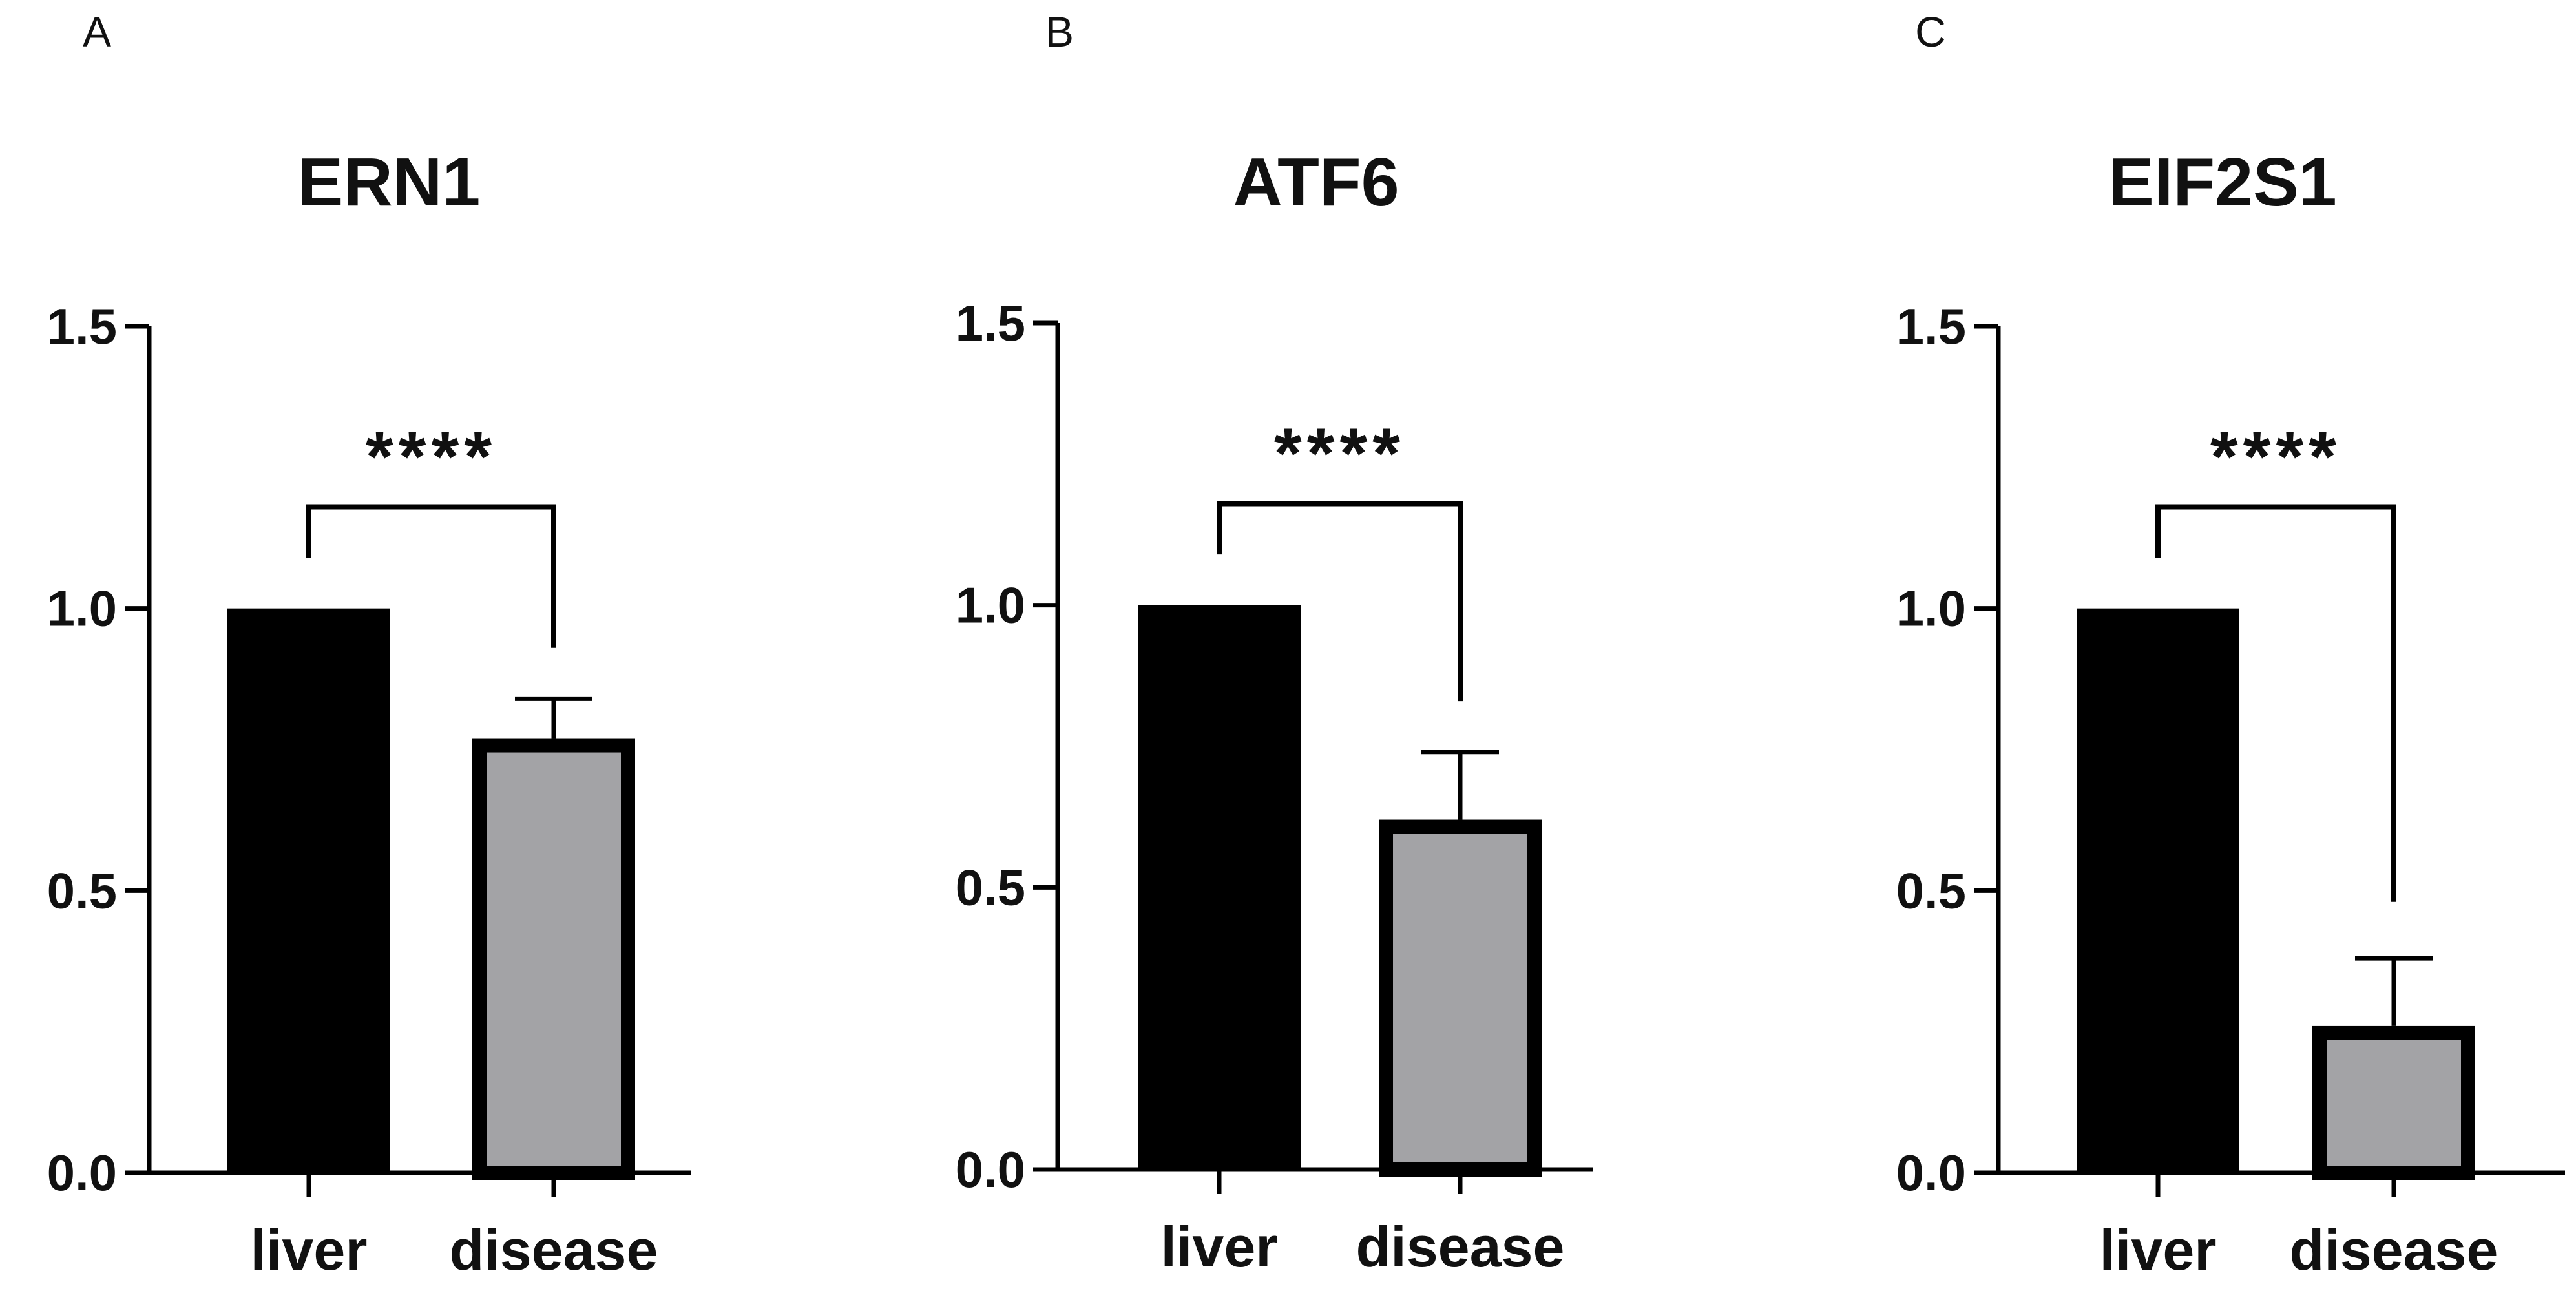 This screenshot has width=2576, height=1291. Describe the element at coordinates (1059, 32) in the screenshot. I see `panel-letter: B` at that location.